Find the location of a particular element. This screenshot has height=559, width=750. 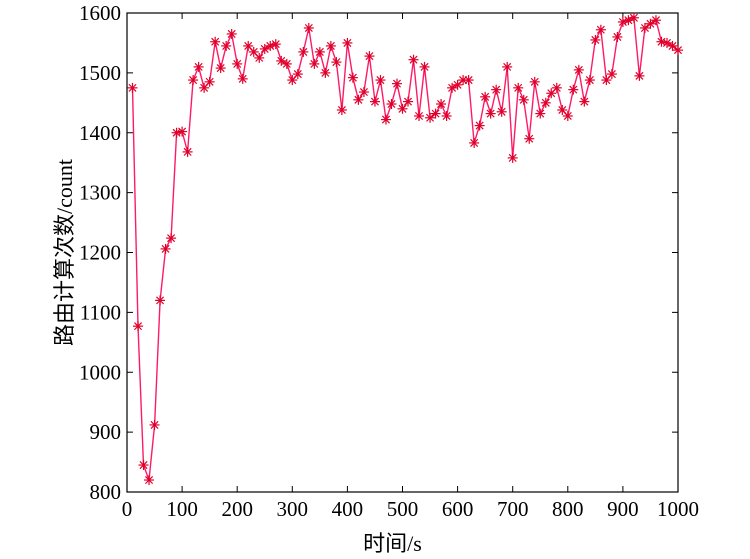

y-tick-label: 1600 is located at coordinates (100, 13).